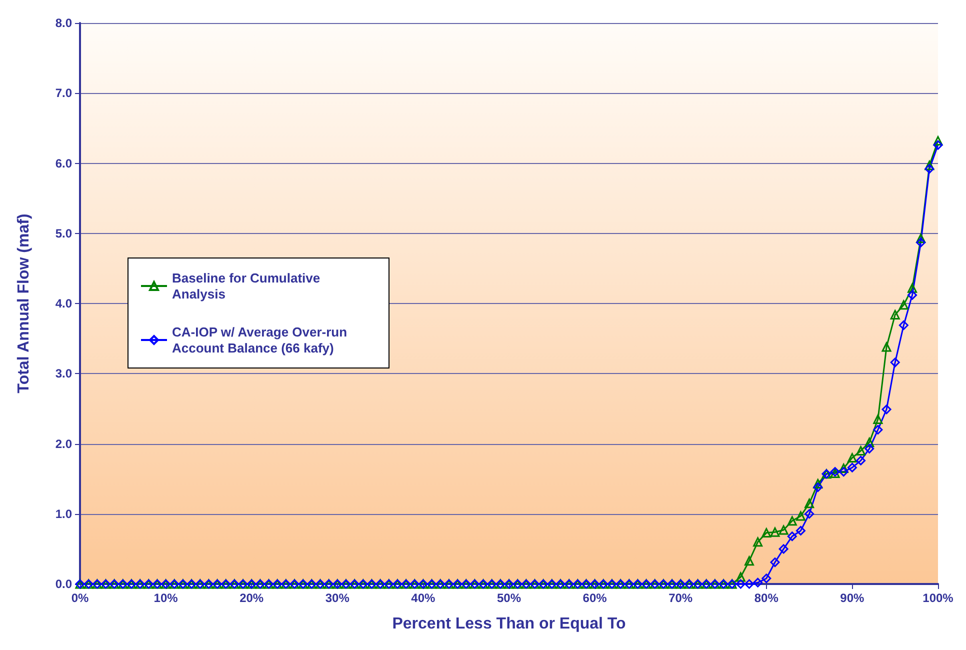 Image resolution: width=966 pixels, height=650 pixels. Describe the element at coordinates (24, 304) in the screenshot. I see `y-axis-title: Total Annual Flow (maf)` at that location.